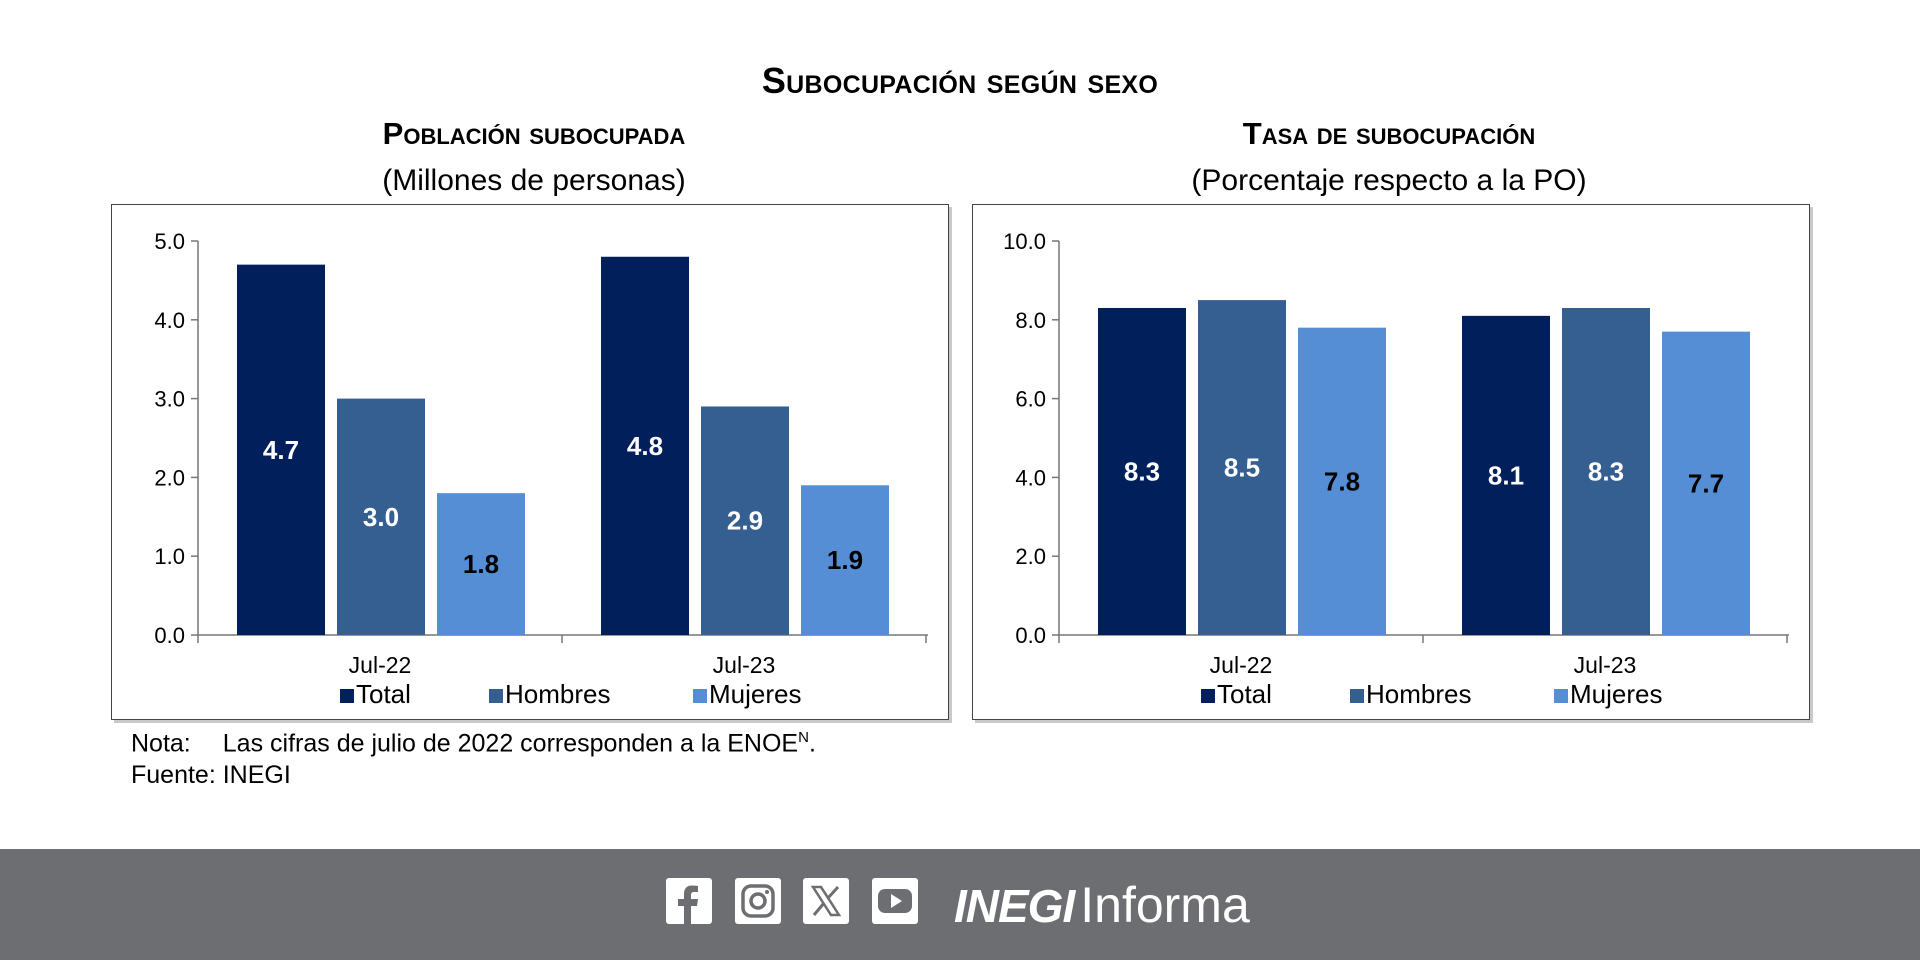 This screenshot has height=960, width=1920. I want to click on data-label: 4.7, so click(281, 450).